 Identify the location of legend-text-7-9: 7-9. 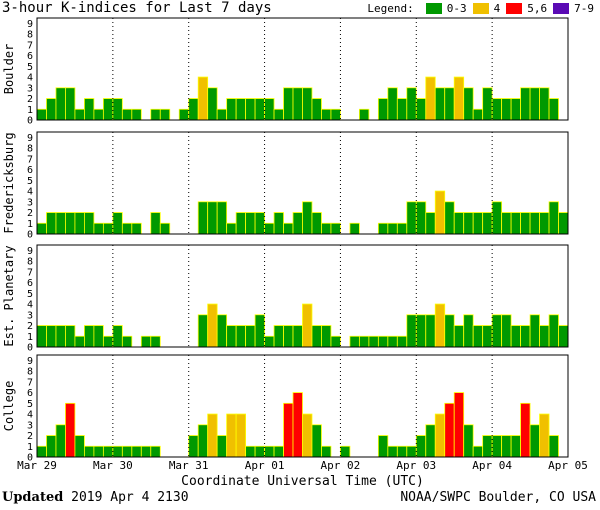
(584, 8).